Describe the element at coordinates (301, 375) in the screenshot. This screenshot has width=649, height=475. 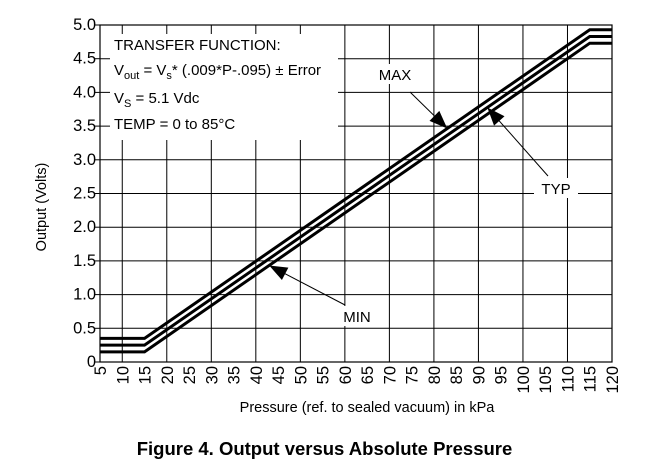
I see `x-tick-label: 50` at that location.